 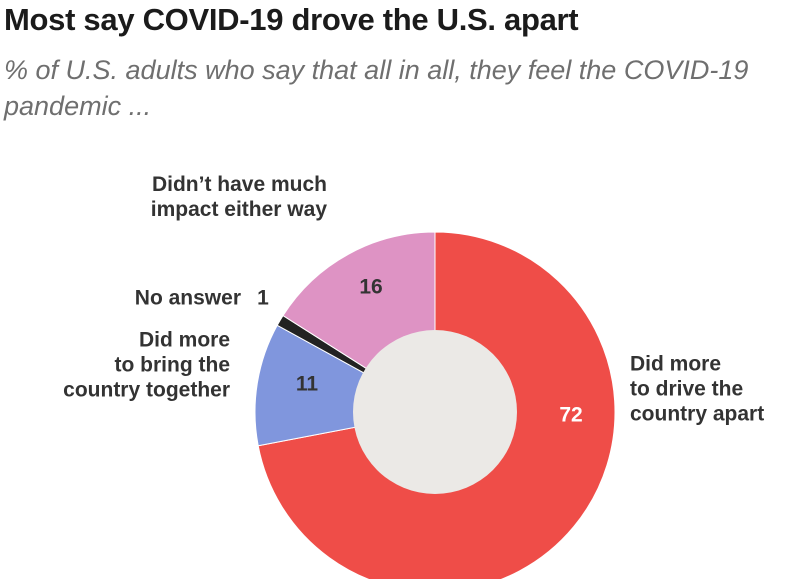 I want to click on donut-hole, so click(x=435, y=412).